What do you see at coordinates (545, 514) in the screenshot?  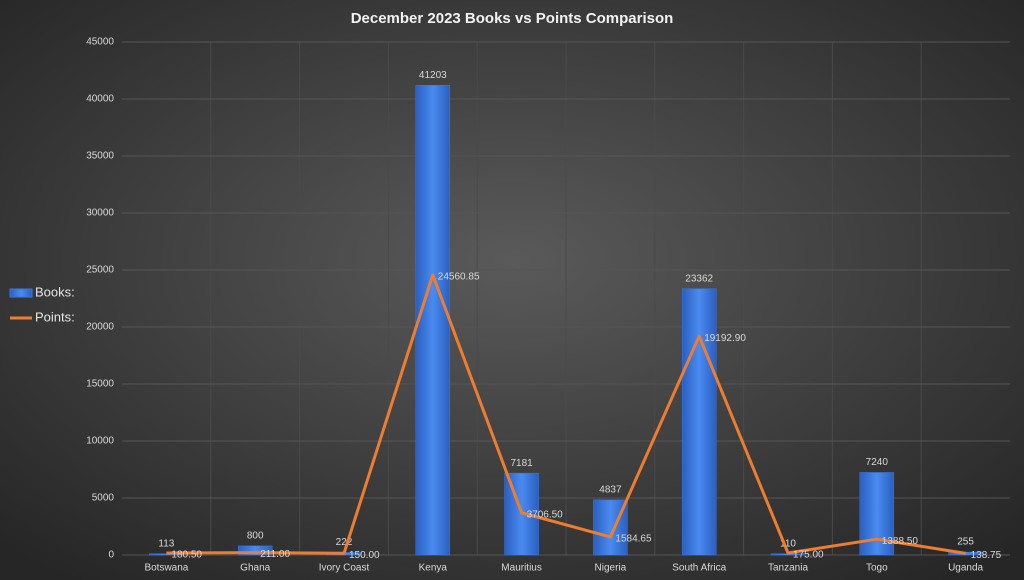 I see `line-value-label: 3706.50` at bounding box center [545, 514].